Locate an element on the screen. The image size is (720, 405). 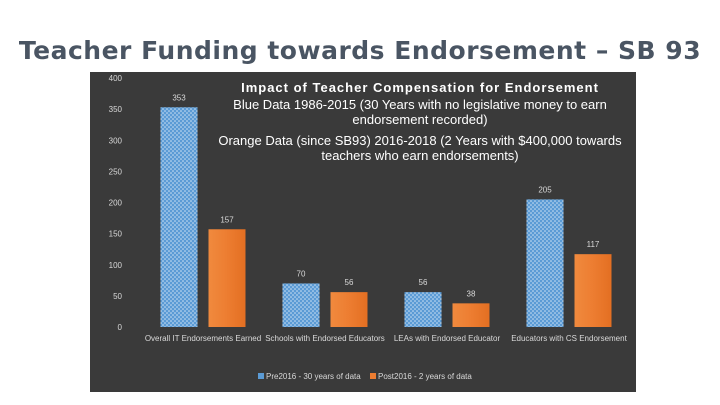
y-tick-label: 200 is located at coordinates (116, 203).